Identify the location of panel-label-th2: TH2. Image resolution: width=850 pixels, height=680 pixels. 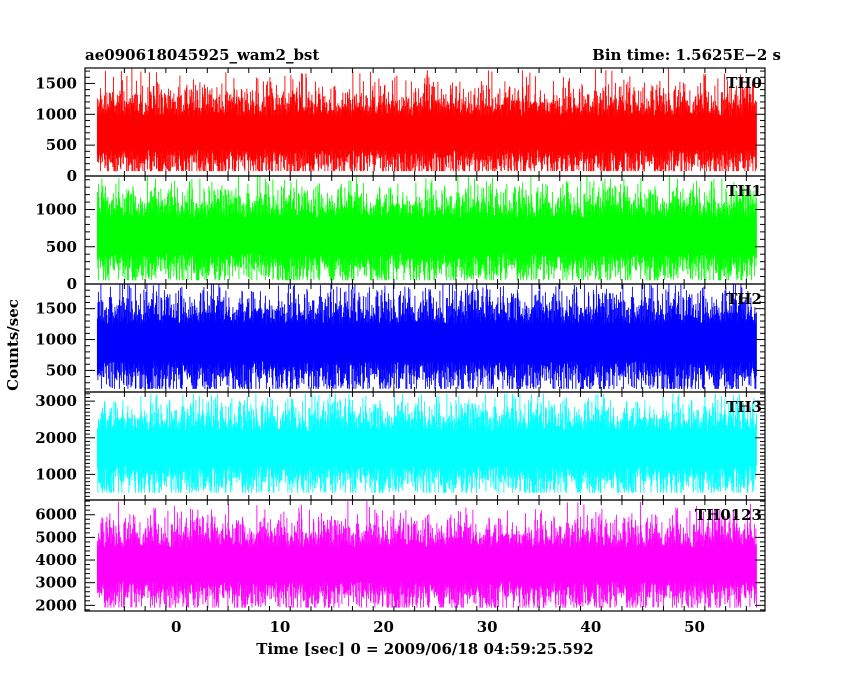
(744, 299).